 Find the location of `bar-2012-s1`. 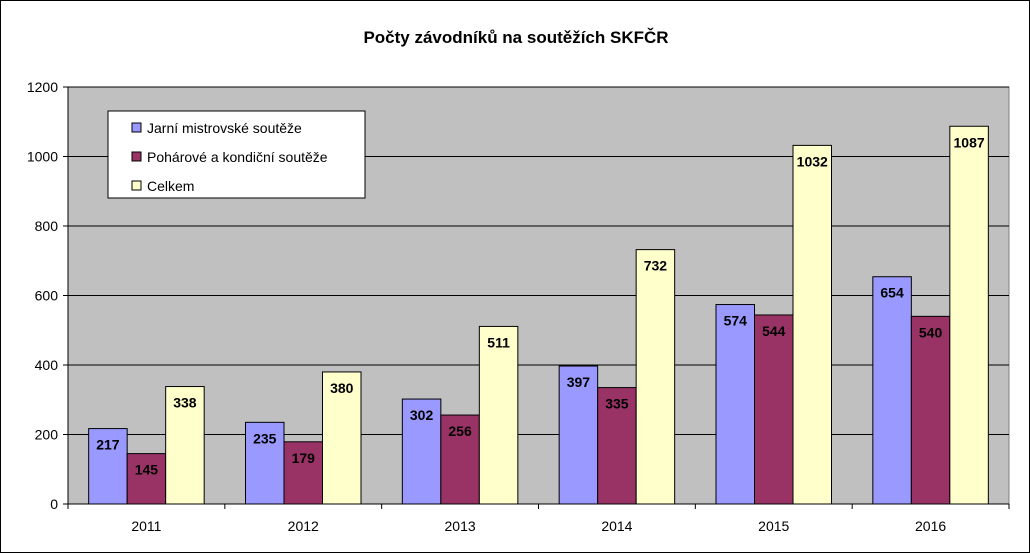

bar-2012-s1 is located at coordinates (303, 473).